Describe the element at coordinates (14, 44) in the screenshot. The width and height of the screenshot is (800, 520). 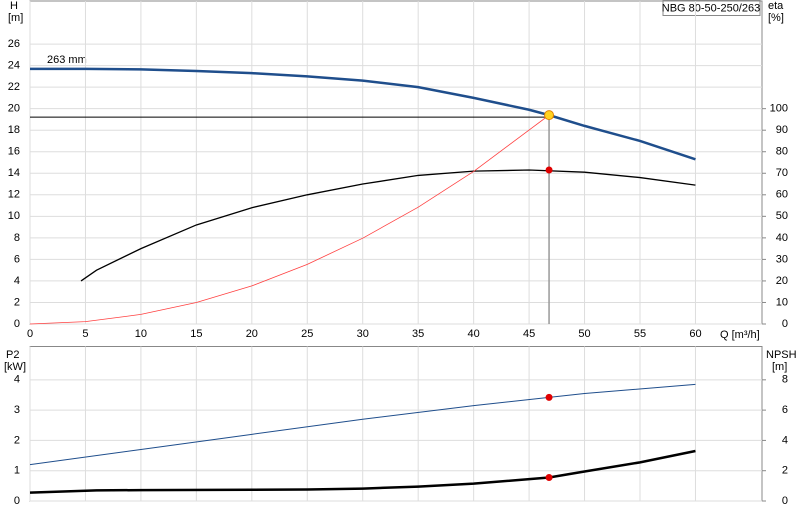
I see `y-tick-label: 26` at that location.